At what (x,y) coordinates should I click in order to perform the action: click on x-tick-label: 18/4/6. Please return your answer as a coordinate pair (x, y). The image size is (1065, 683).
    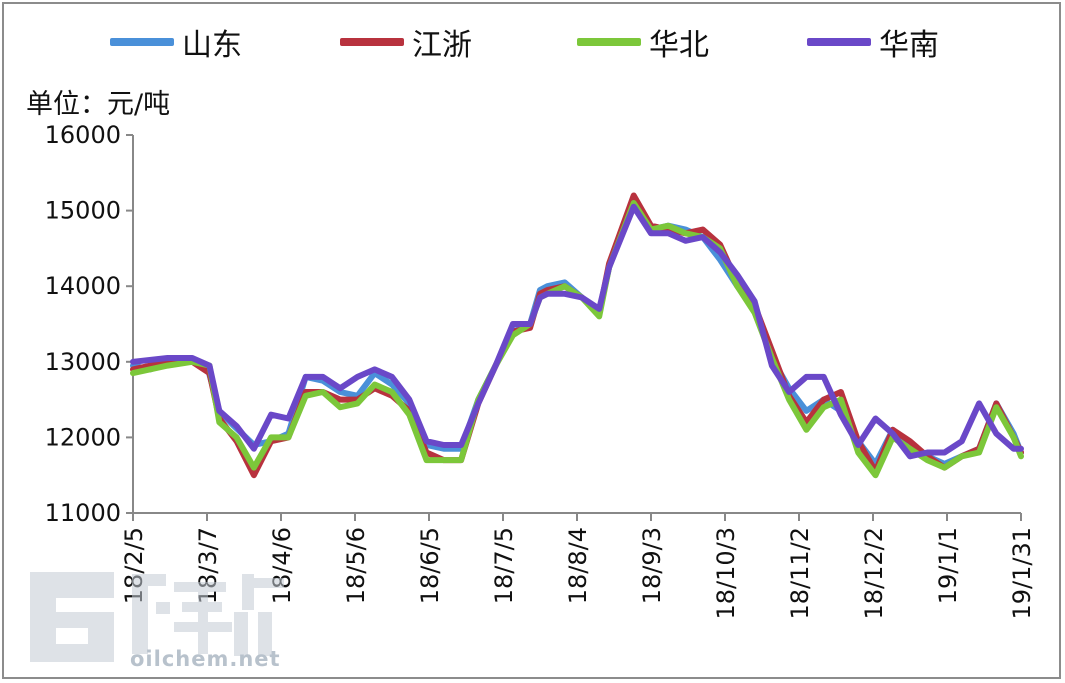
    Looking at the image, I should click on (282, 565).